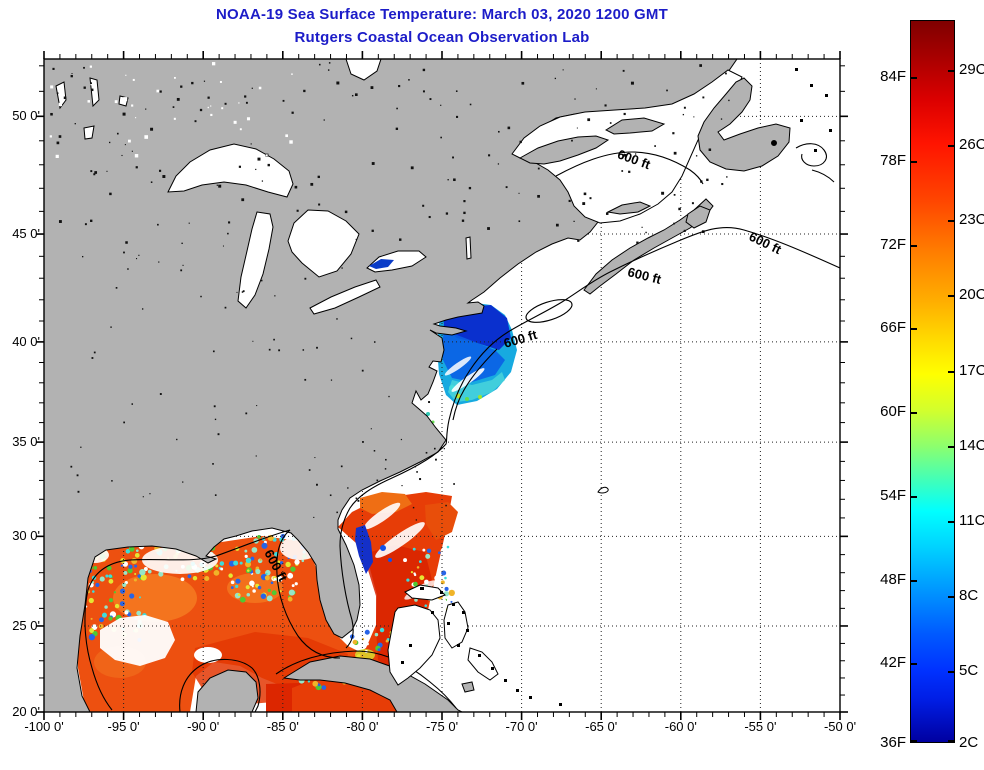 Image resolution: width=984 pixels, height=770 pixels. What do you see at coordinates (442, 37) in the screenshot?
I see `page-subtitle: Rutgers Coastal Ocean Observation Lab` at bounding box center [442, 37].